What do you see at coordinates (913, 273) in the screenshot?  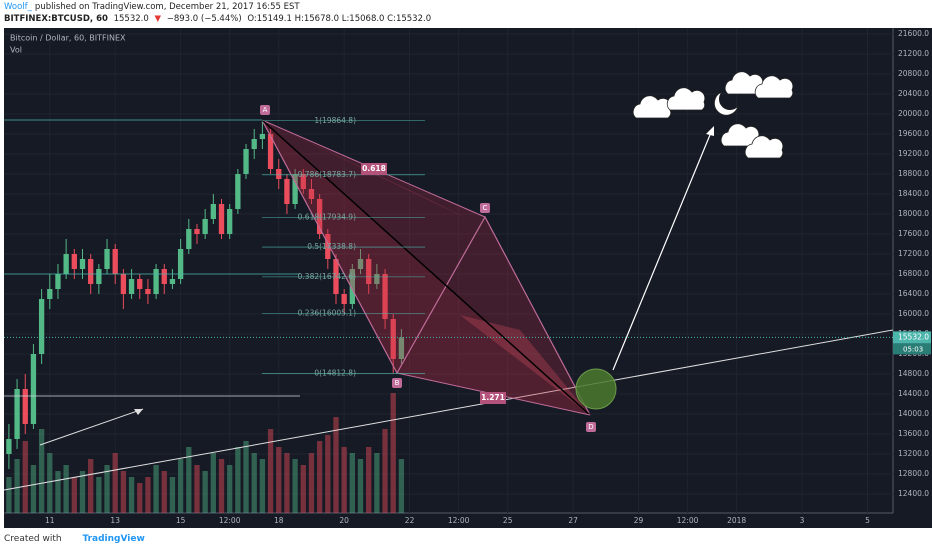 I see `y-tick-label: 16800.0` at bounding box center [913, 273].